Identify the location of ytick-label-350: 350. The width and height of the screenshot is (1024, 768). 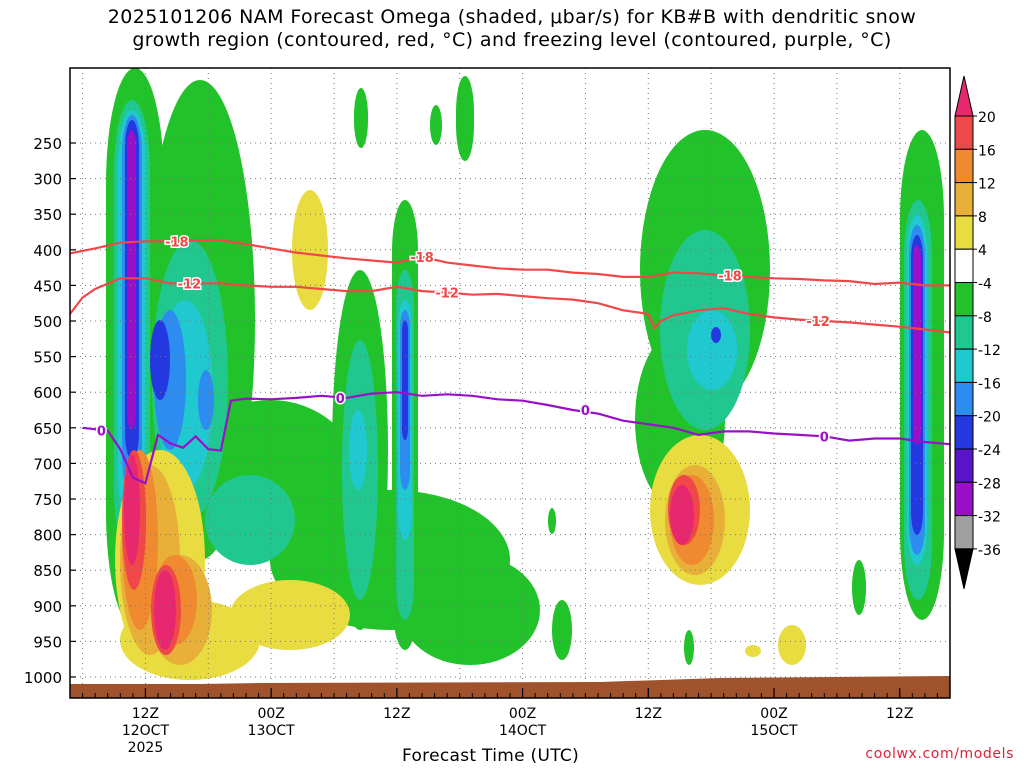
(47, 215).